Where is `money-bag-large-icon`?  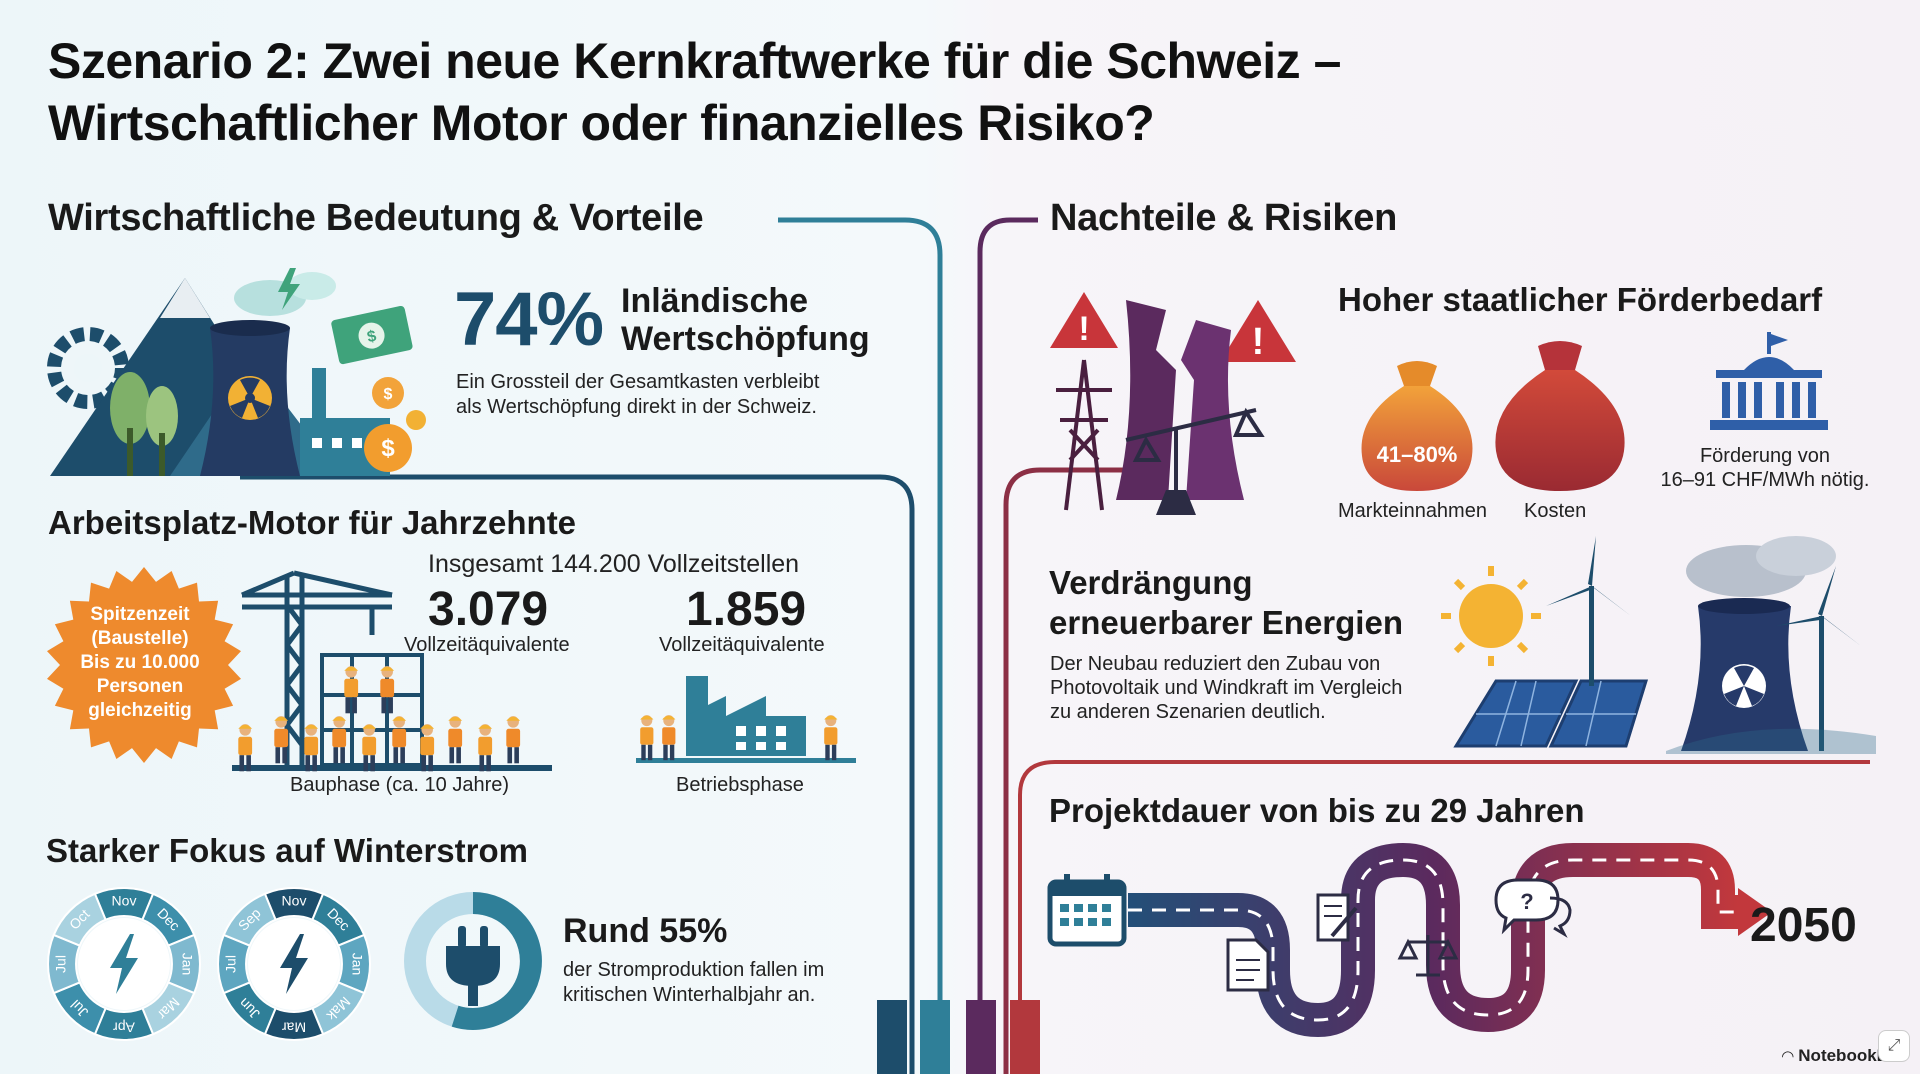 money-bag-large-icon is located at coordinates (1560, 416).